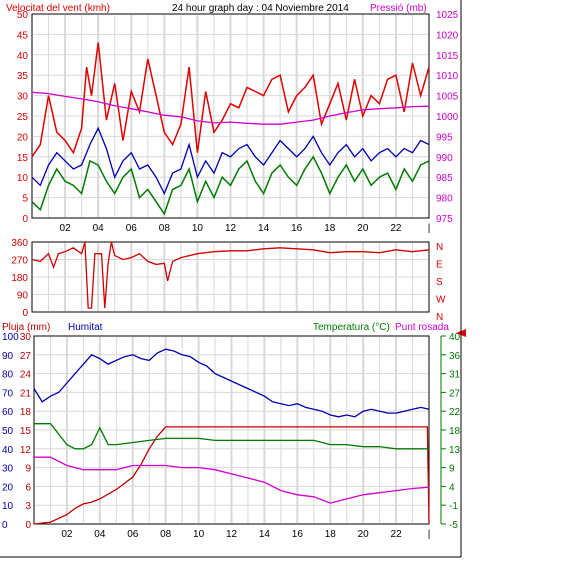 The height and width of the screenshot is (564, 571). Describe the element at coordinates (198, 228) in the screenshot. I see `wind-time-label: 10` at that location.